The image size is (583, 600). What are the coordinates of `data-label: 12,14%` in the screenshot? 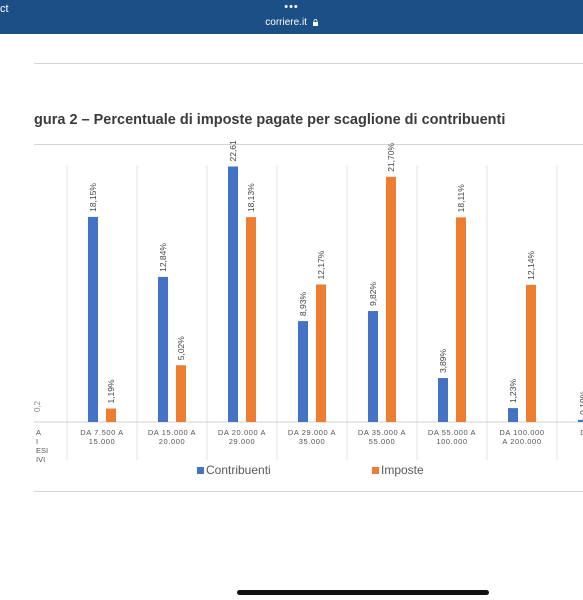 It's located at (531, 265).